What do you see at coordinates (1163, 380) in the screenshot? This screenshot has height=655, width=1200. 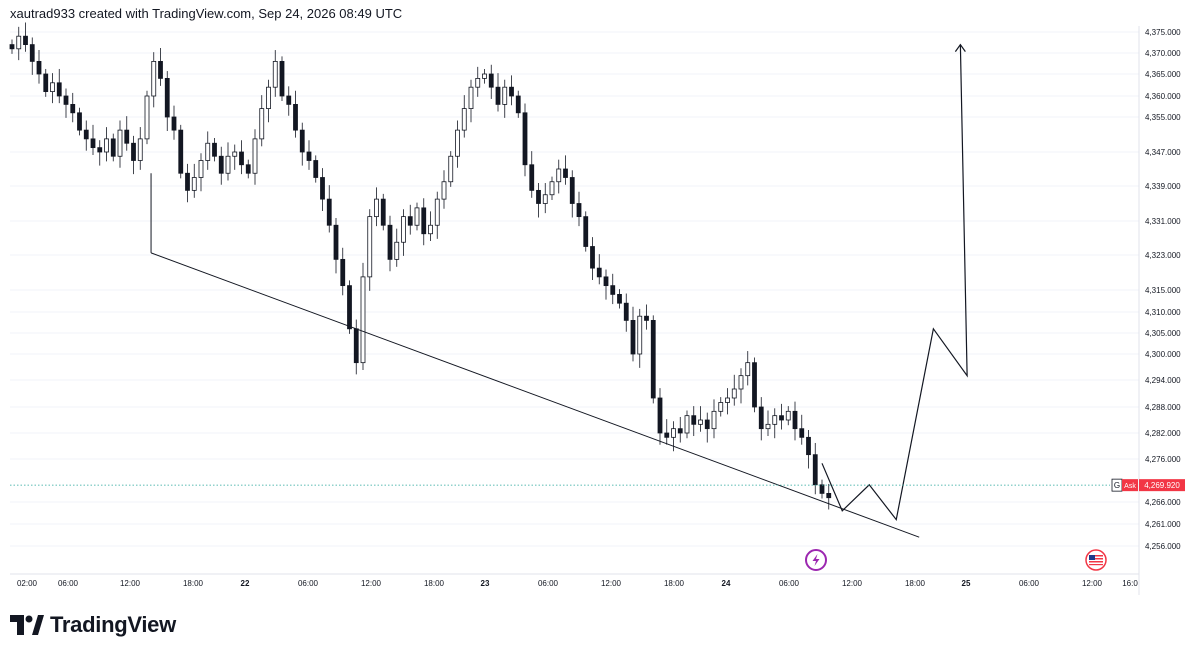 I see `y-tick-label: 4,294.000` at bounding box center [1163, 380].